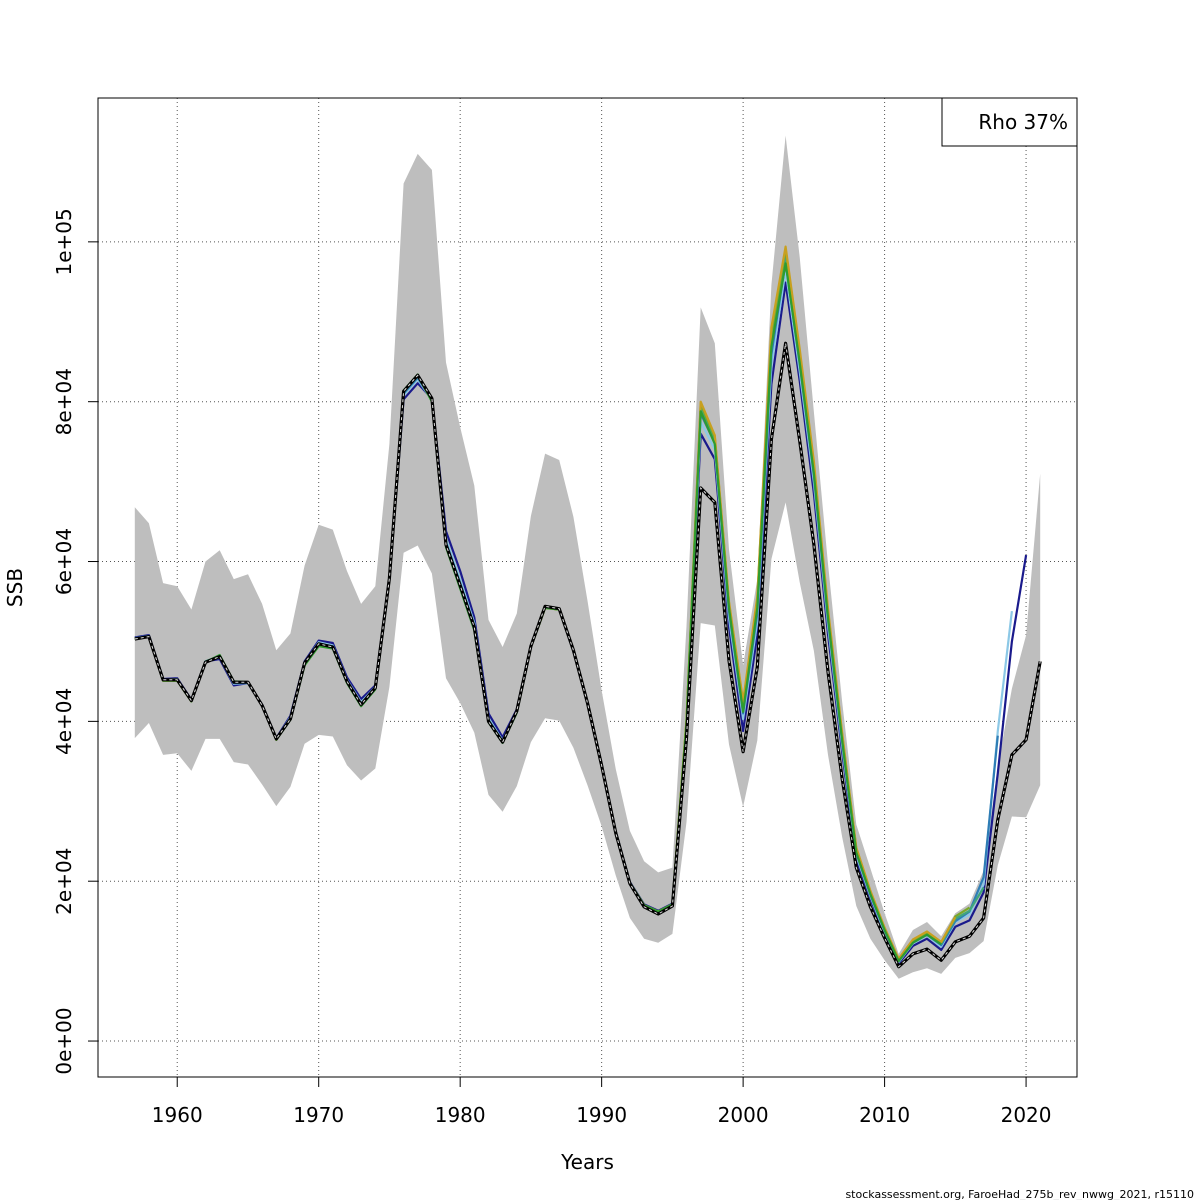 The width and height of the screenshot is (1200, 1200). Describe the element at coordinates (64, 1040) in the screenshot. I see `y-tick-label: 0e+00` at that location.